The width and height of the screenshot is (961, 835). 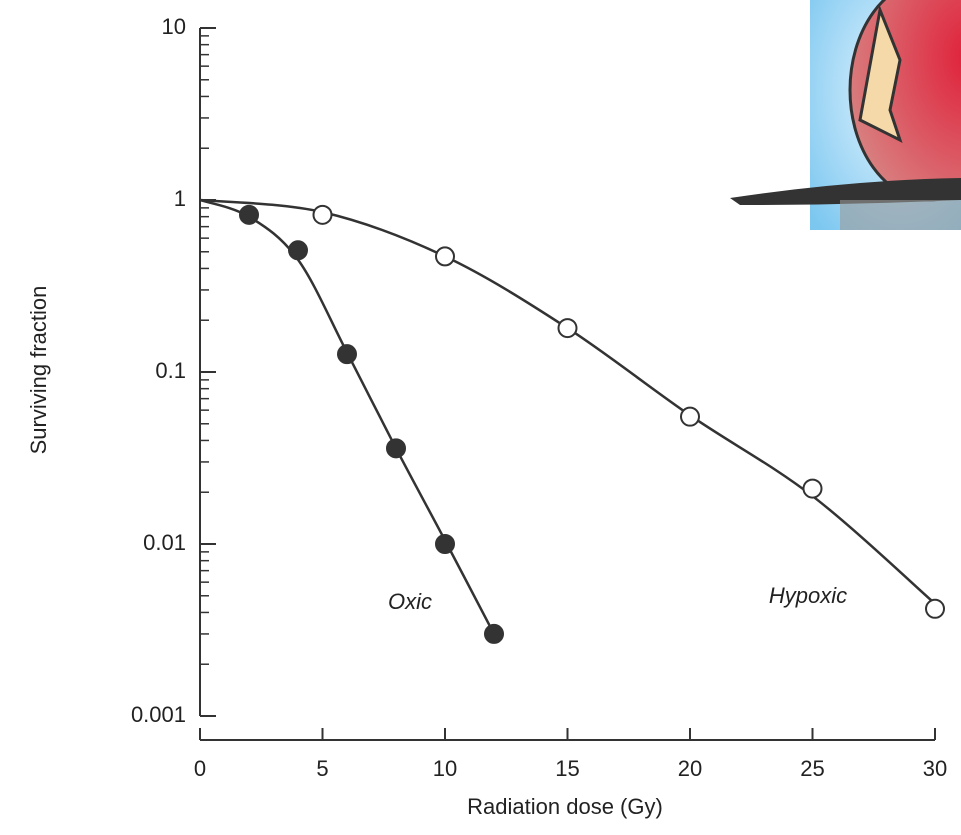 I want to click on x-tick-label: 5, so click(x=322, y=768).